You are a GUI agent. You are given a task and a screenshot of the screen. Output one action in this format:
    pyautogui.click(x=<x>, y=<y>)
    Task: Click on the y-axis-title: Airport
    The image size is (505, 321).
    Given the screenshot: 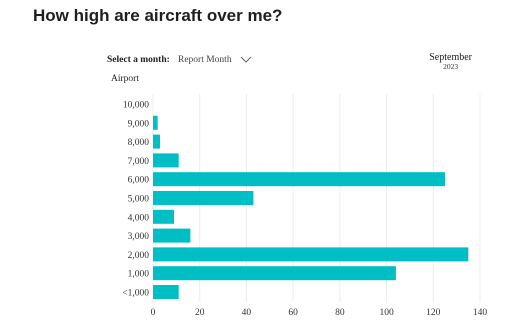 What is the action you would take?
    pyautogui.click(x=125, y=79)
    